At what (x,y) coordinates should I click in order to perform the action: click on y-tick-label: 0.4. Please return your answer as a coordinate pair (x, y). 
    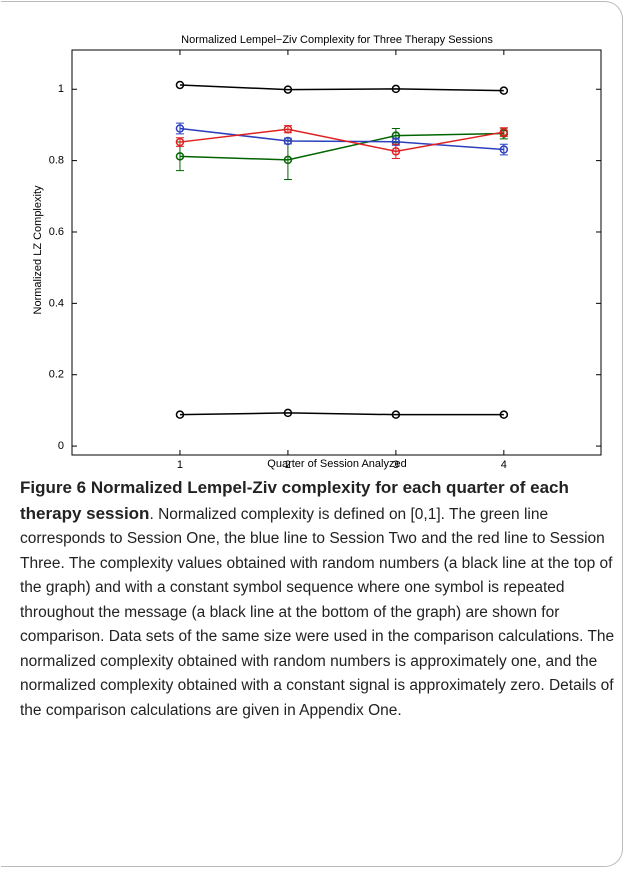
    Looking at the image, I should click on (56, 303).